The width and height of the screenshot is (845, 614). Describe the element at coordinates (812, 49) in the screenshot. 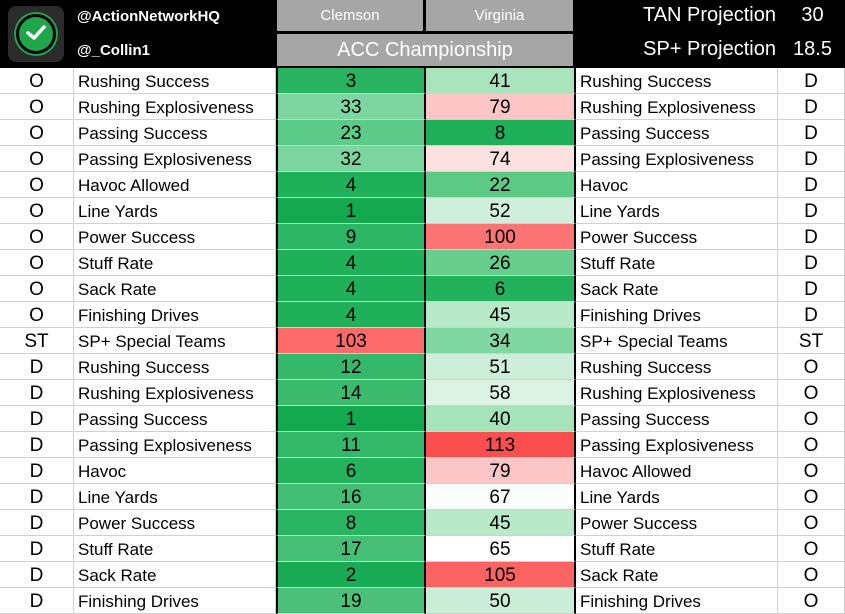

I see `projection-value: 18.5` at that location.